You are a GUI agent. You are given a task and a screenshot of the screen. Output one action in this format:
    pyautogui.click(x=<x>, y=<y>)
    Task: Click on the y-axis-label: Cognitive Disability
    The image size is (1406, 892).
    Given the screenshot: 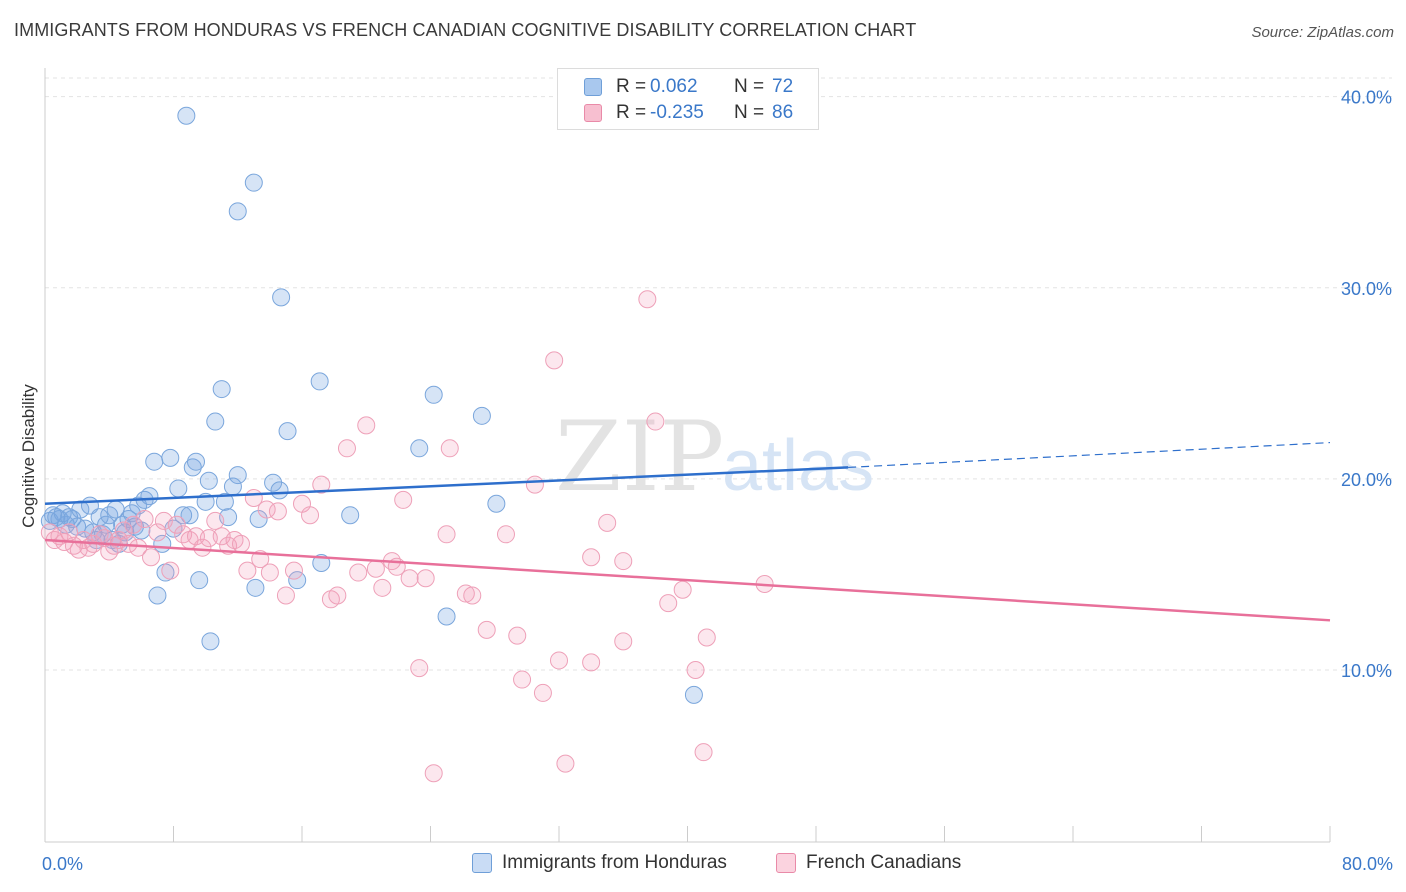 What is the action you would take?
    pyautogui.click(x=28, y=456)
    